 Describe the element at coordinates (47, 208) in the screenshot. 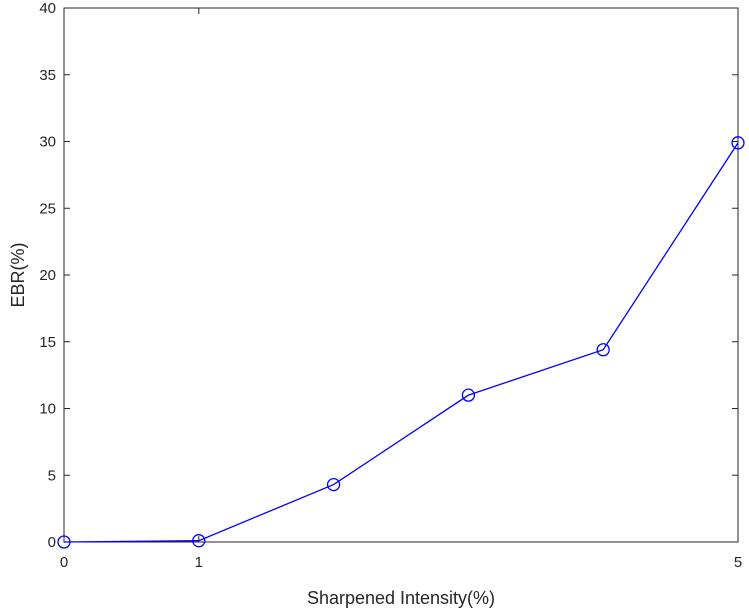

I see `y-tick-label: 25` at that location.